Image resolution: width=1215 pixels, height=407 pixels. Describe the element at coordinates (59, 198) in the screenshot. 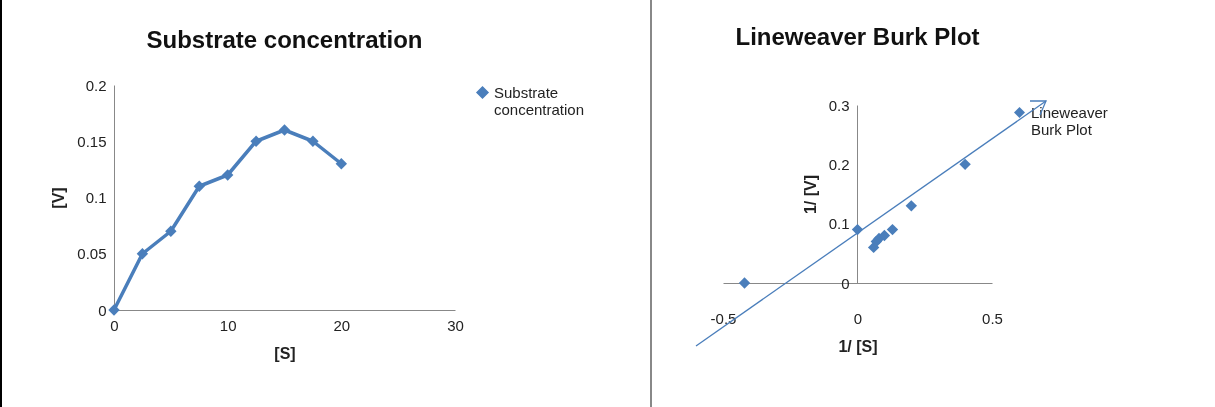

I see `y-axis-title: [V]` at that location.